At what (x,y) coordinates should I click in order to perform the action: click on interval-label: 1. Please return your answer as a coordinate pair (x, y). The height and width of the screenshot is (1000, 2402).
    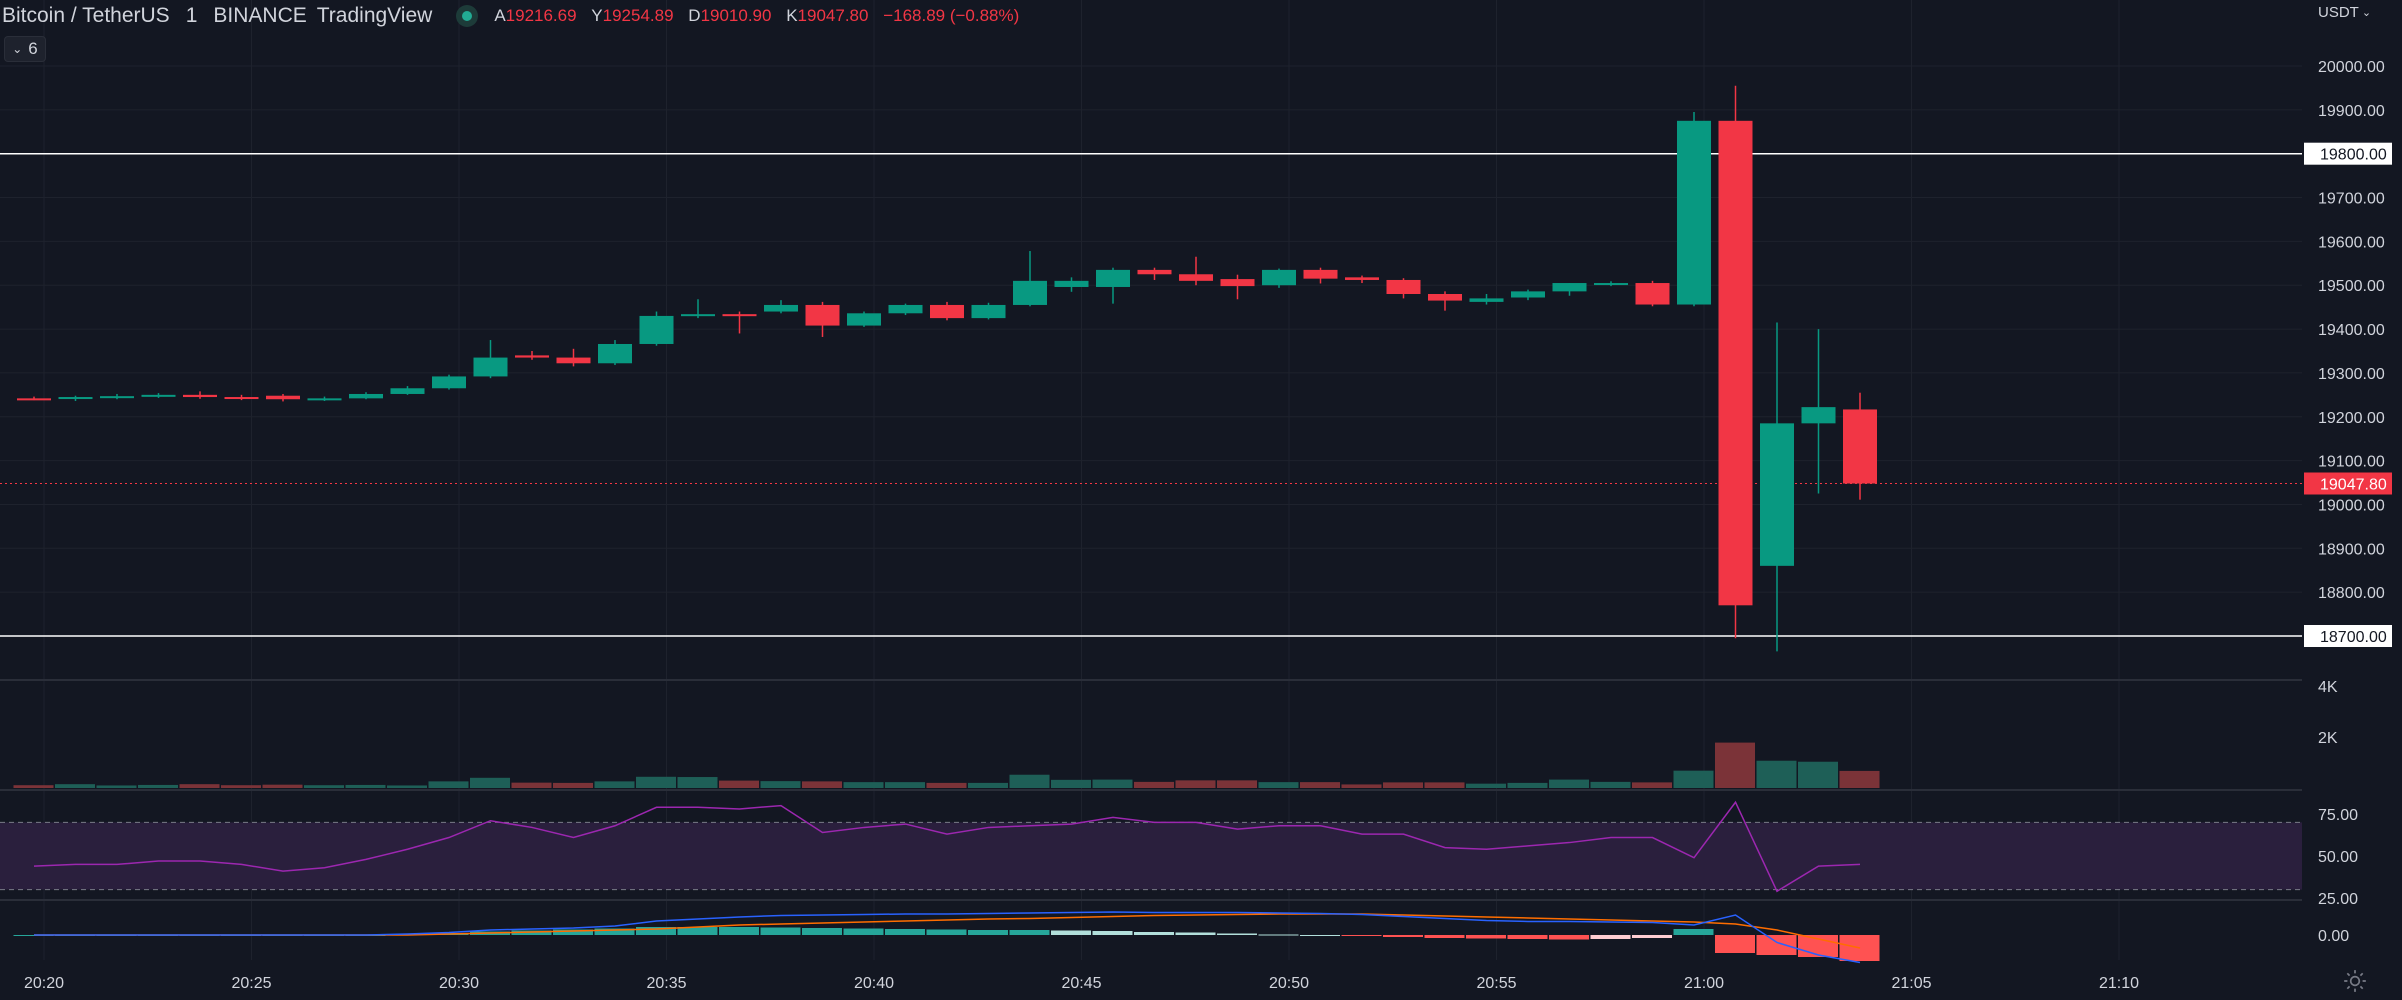
    Looking at the image, I should click on (191, 15).